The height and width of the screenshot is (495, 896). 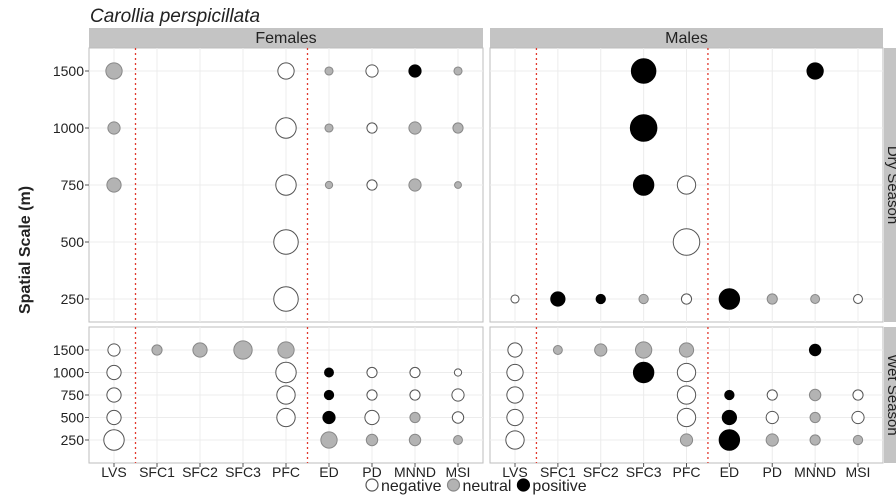 I want to click on facet-strip-season-label: Dry Season, so click(x=890, y=185).